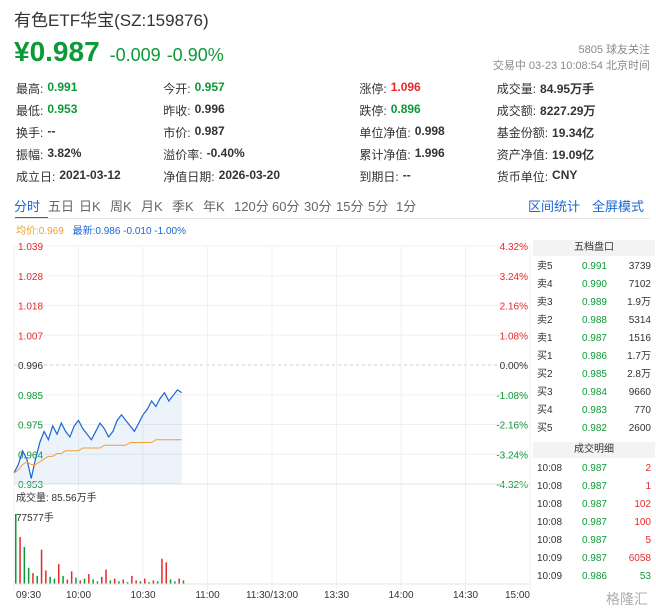  Describe the element at coordinates (251, 206) in the screenshot. I see `tab-8: 120分` at that location.